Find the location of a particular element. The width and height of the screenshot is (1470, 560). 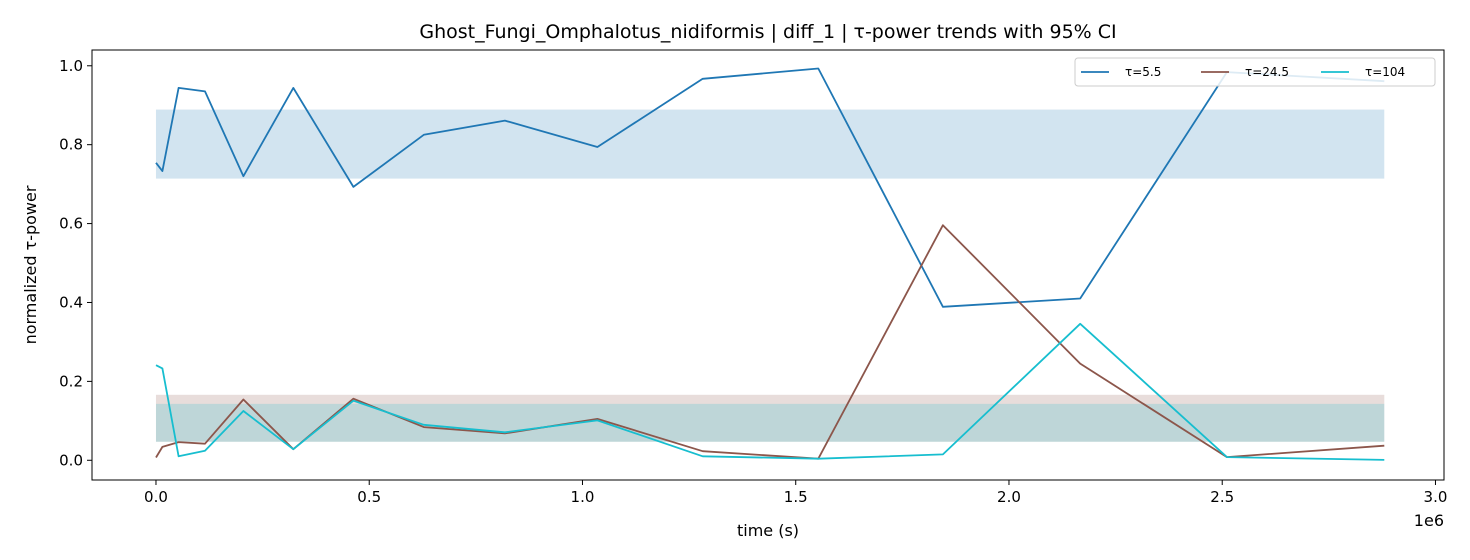

x-tick-label: 2.5 is located at coordinates (1222, 497).